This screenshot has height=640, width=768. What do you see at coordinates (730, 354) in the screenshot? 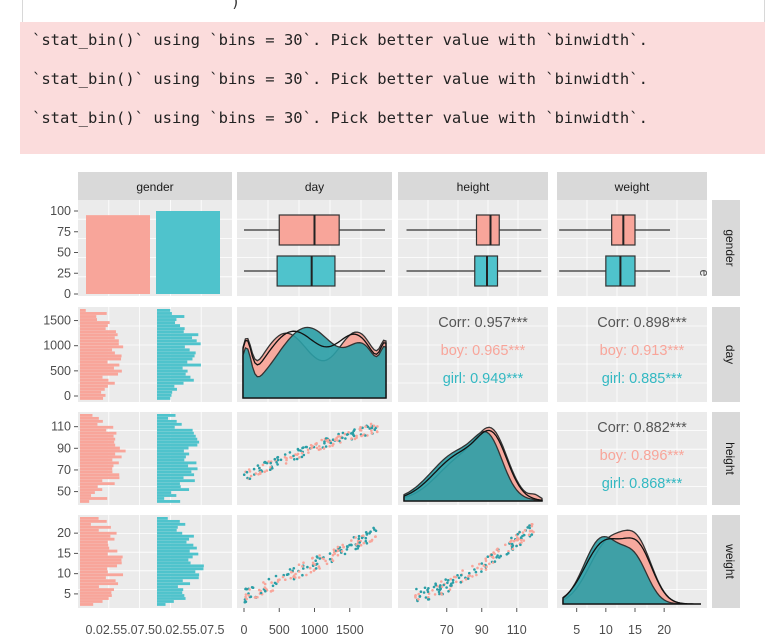
I see `row-strip-label: day` at bounding box center [730, 354].